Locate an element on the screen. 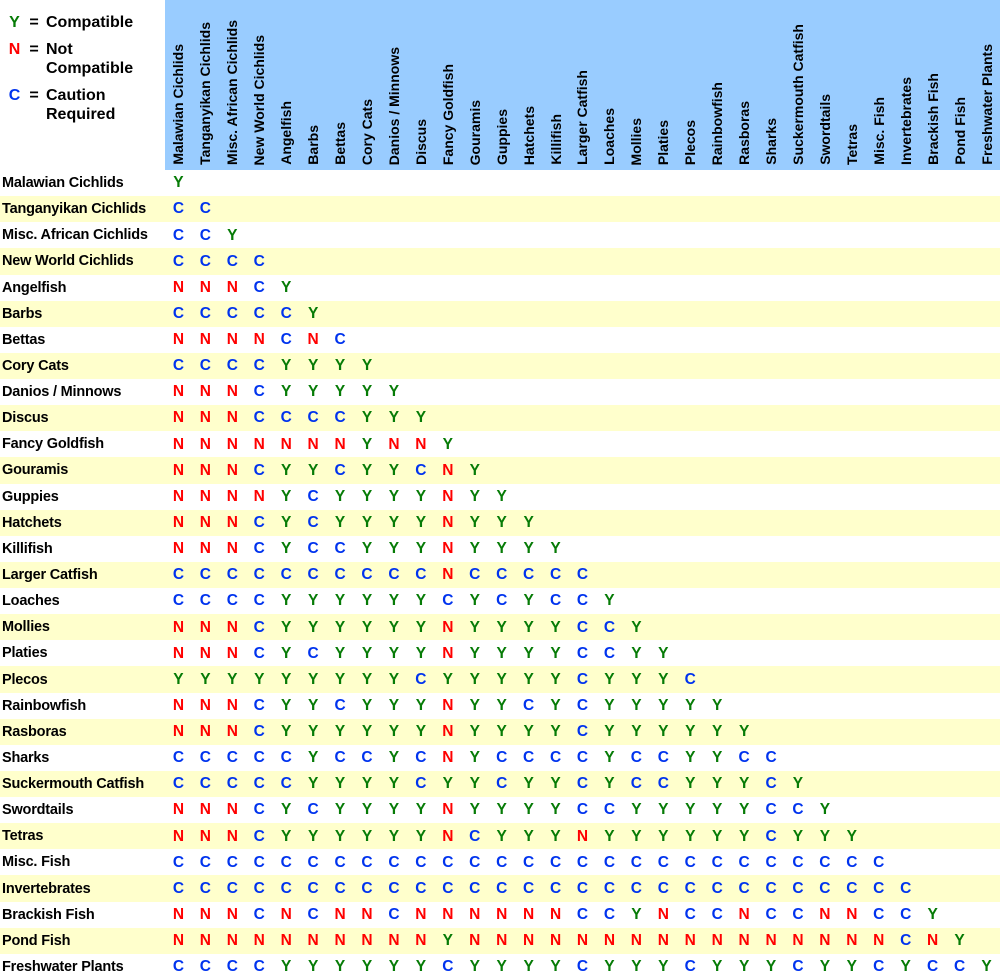  col-header-label: Guppies is located at coordinates (501, 136).